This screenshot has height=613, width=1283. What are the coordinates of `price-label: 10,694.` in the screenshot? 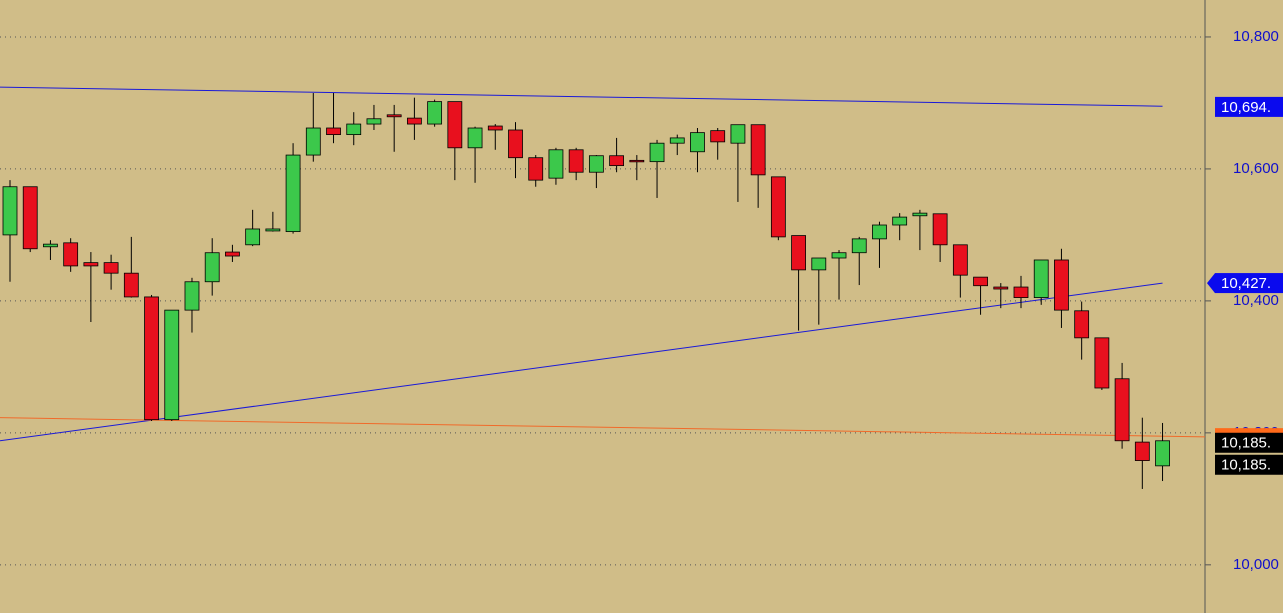 It's located at (1246, 107).